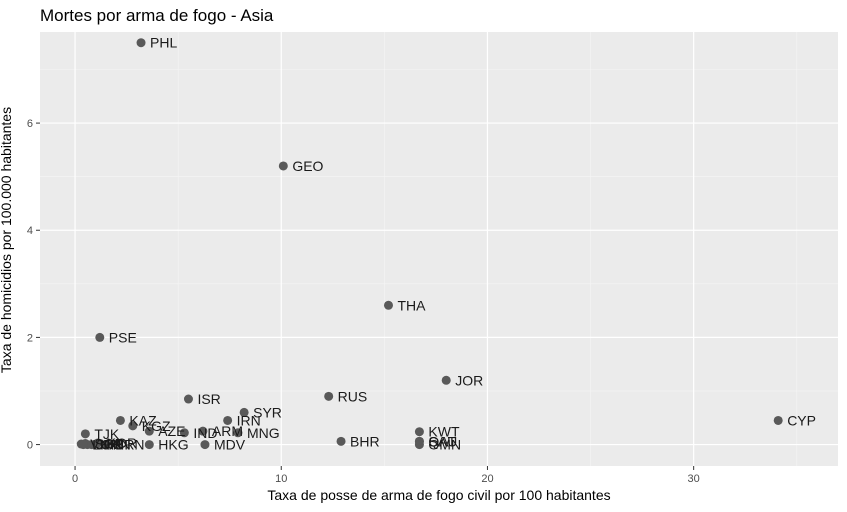 This screenshot has height=512, width=847. I want to click on x-tick-label: 20, so click(487, 479).